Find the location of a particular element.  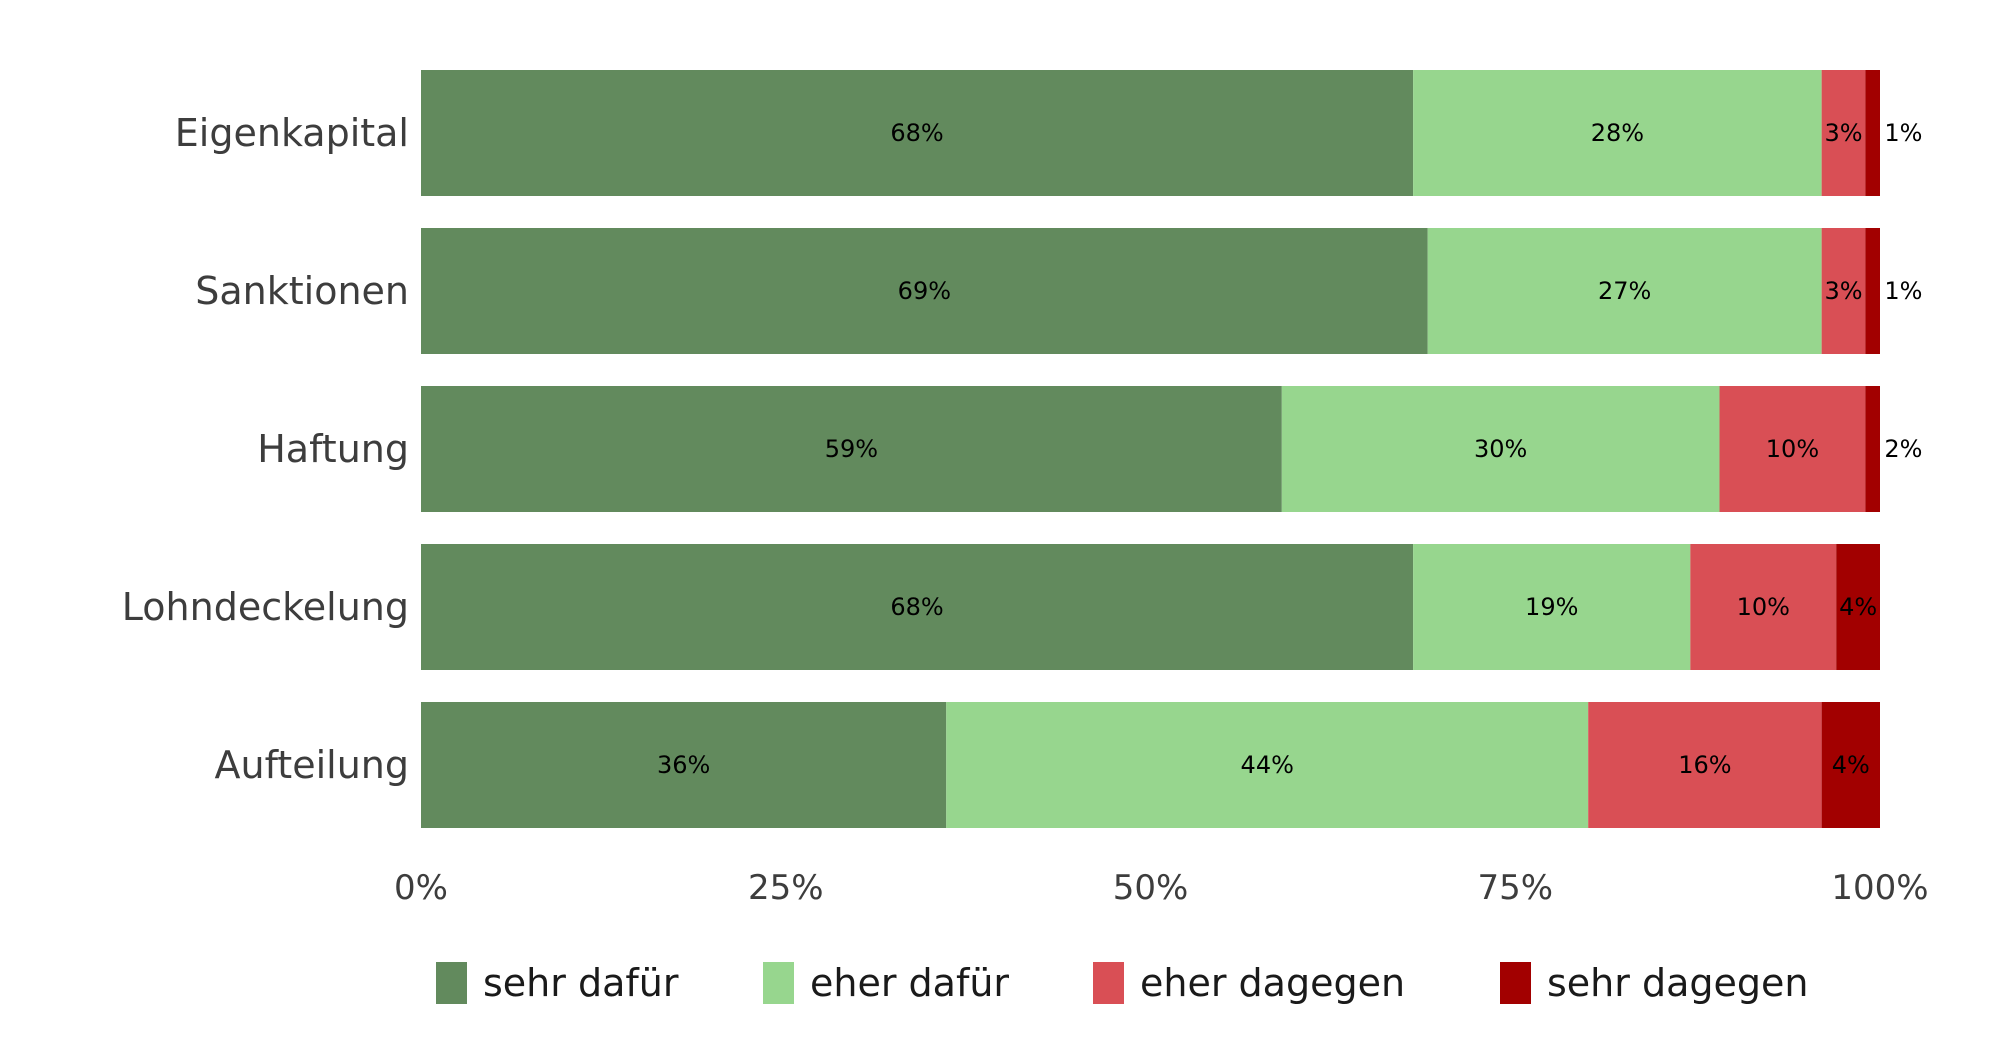

bar-value-label: 2% is located at coordinates (1903, 449).